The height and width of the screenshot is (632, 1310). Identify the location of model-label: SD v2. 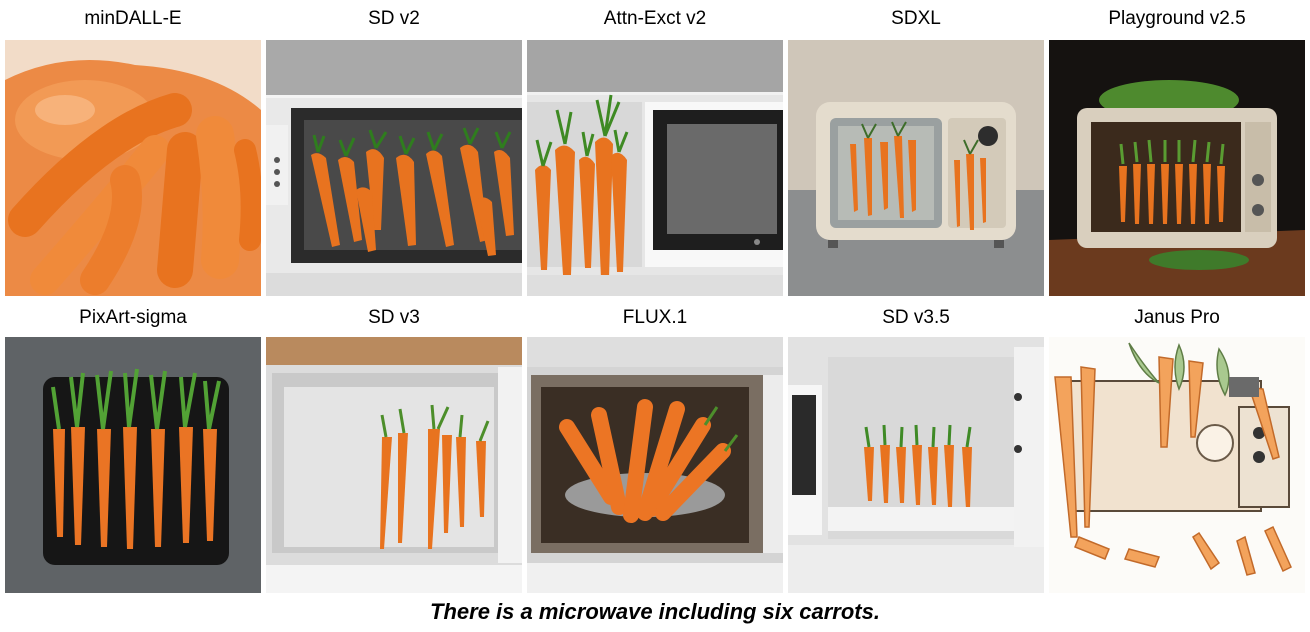
(394, 18).